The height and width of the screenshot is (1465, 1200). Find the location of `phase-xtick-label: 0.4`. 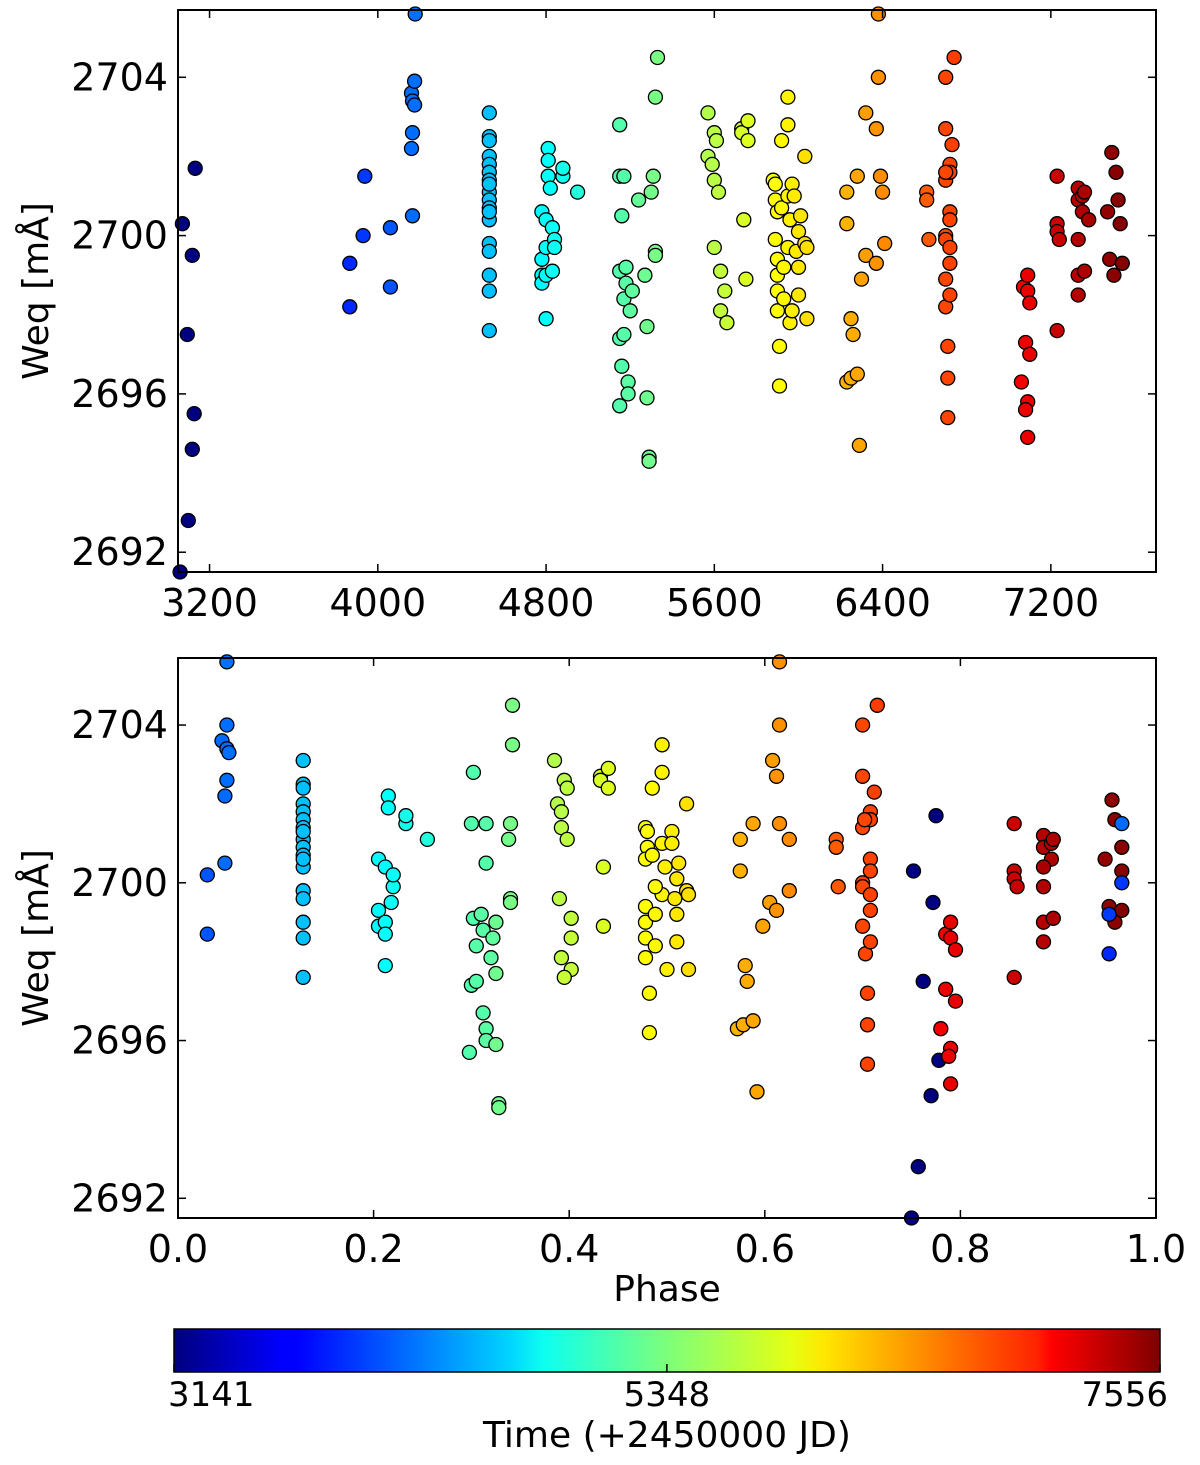

phase-xtick-label: 0.4 is located at coordinates (569, 1249).